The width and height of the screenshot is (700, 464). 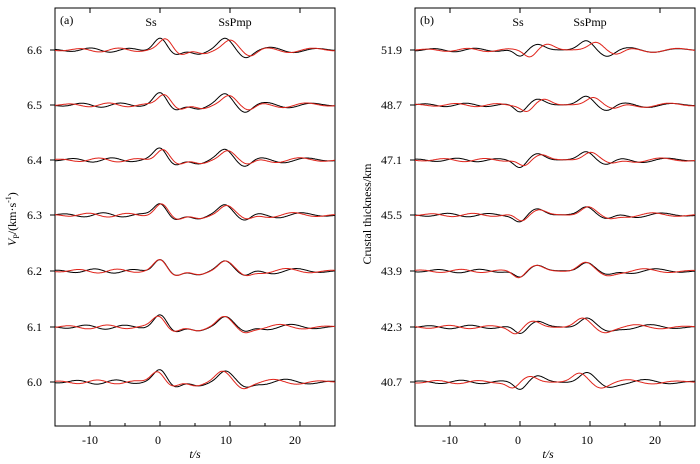 What do you see at coordinates (548, 454) in the screenshot?
I see `panel-b-xlabel: t/s` at bounding box center [548, 454].